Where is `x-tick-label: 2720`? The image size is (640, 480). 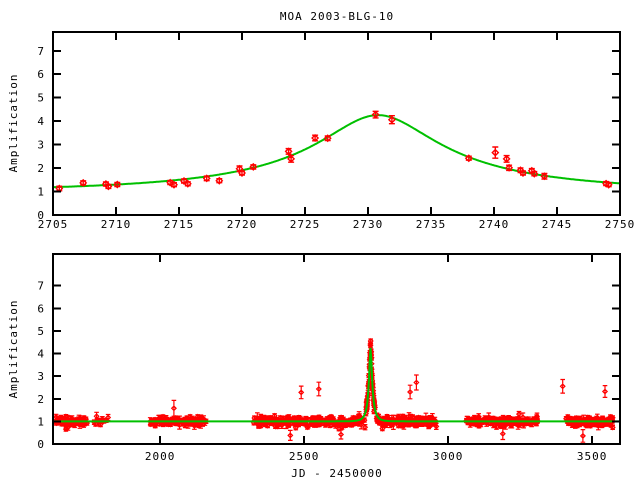 x-tick-label: 2720 is located at coordinates (242, 224).